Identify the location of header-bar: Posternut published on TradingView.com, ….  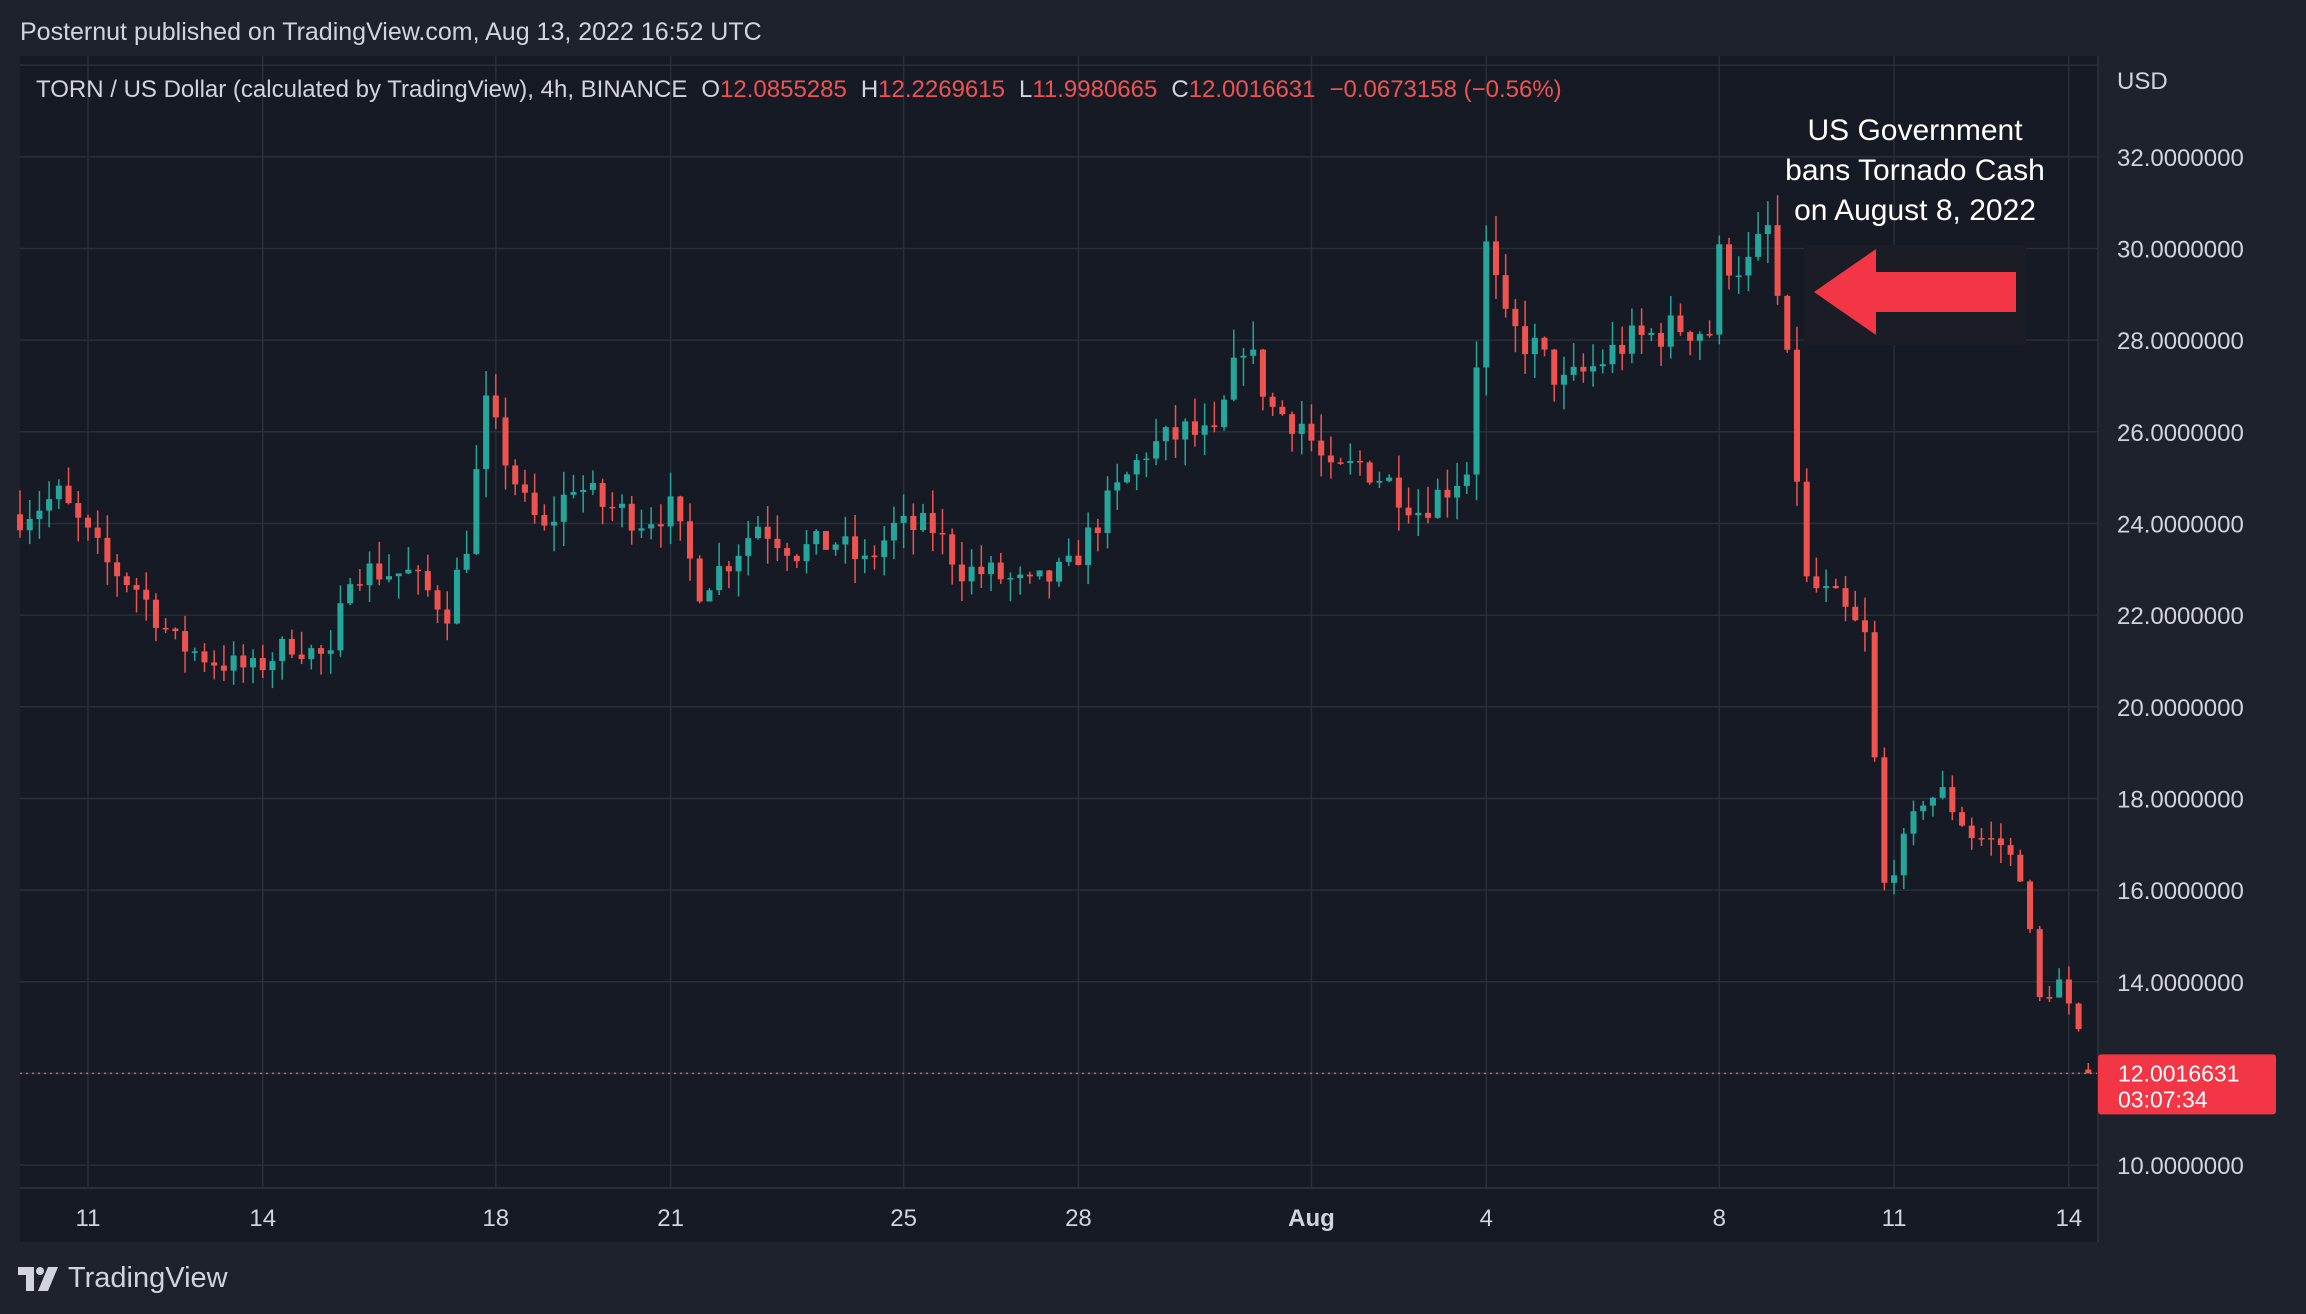
(1153, 35).